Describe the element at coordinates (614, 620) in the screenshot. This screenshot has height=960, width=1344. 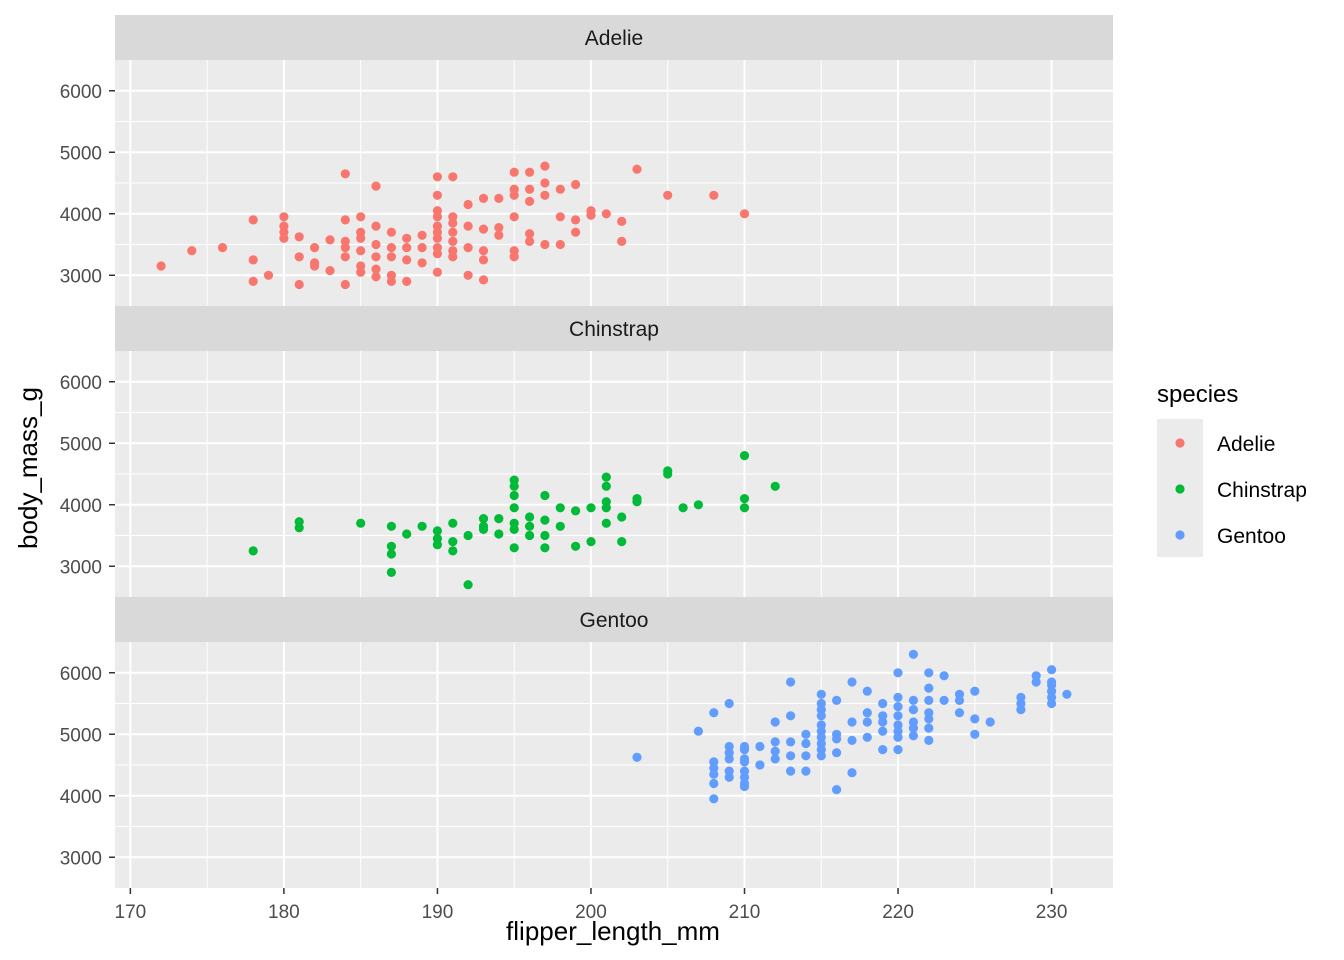
I see `facet-strip-label: Gentoo` at that location.